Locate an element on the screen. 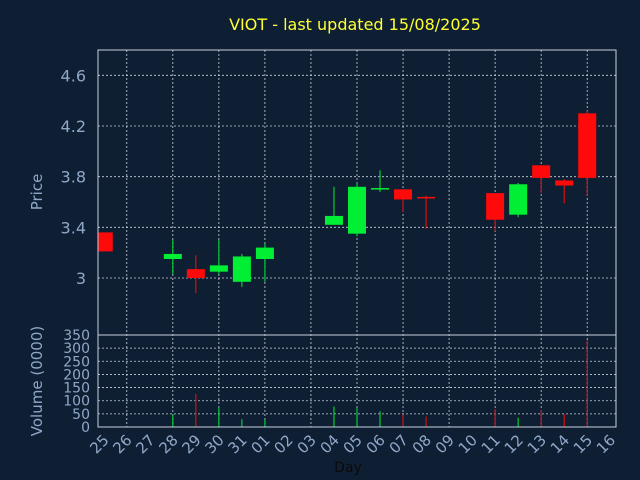  price-tick-label: 3.8 is located at coordinates (73, 177).